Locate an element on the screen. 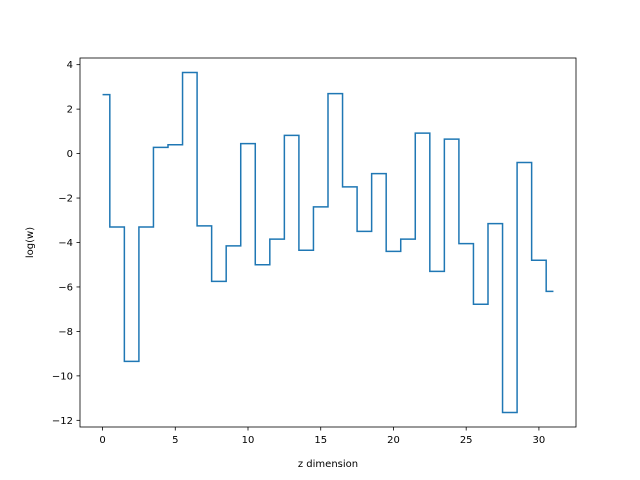  x-tick-label: 5 is located at coordinates (175, 440).